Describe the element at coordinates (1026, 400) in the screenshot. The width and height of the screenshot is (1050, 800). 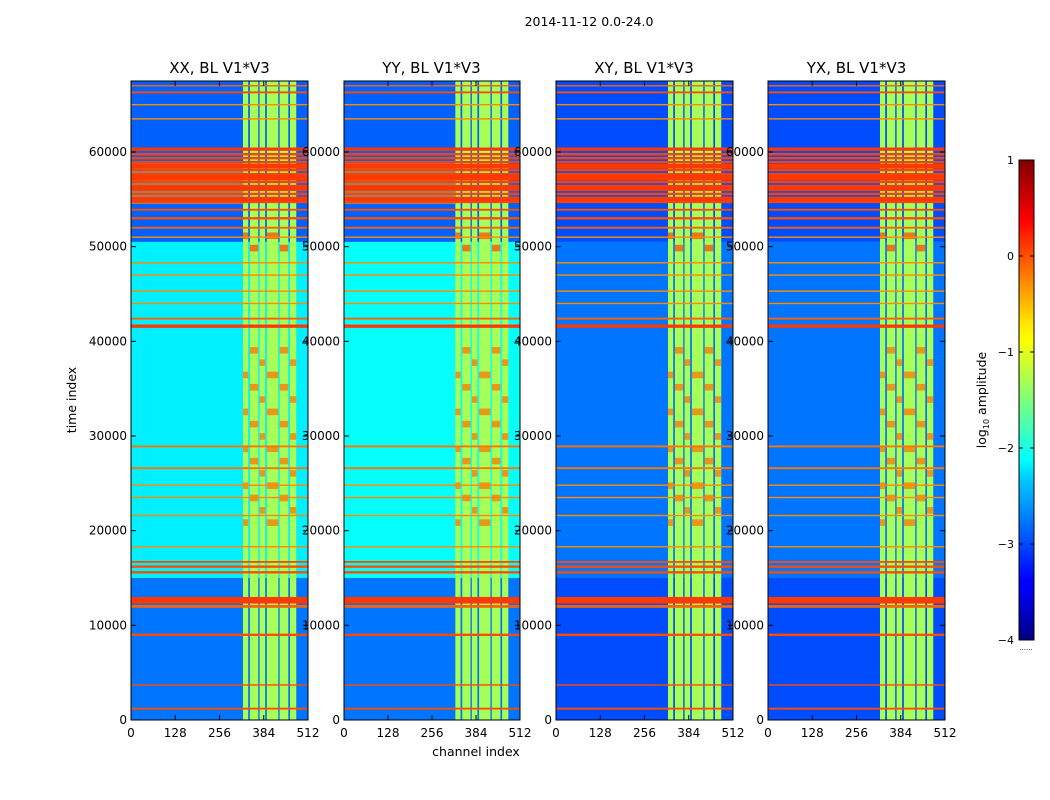
I see `colorbar-gradient` at that location.